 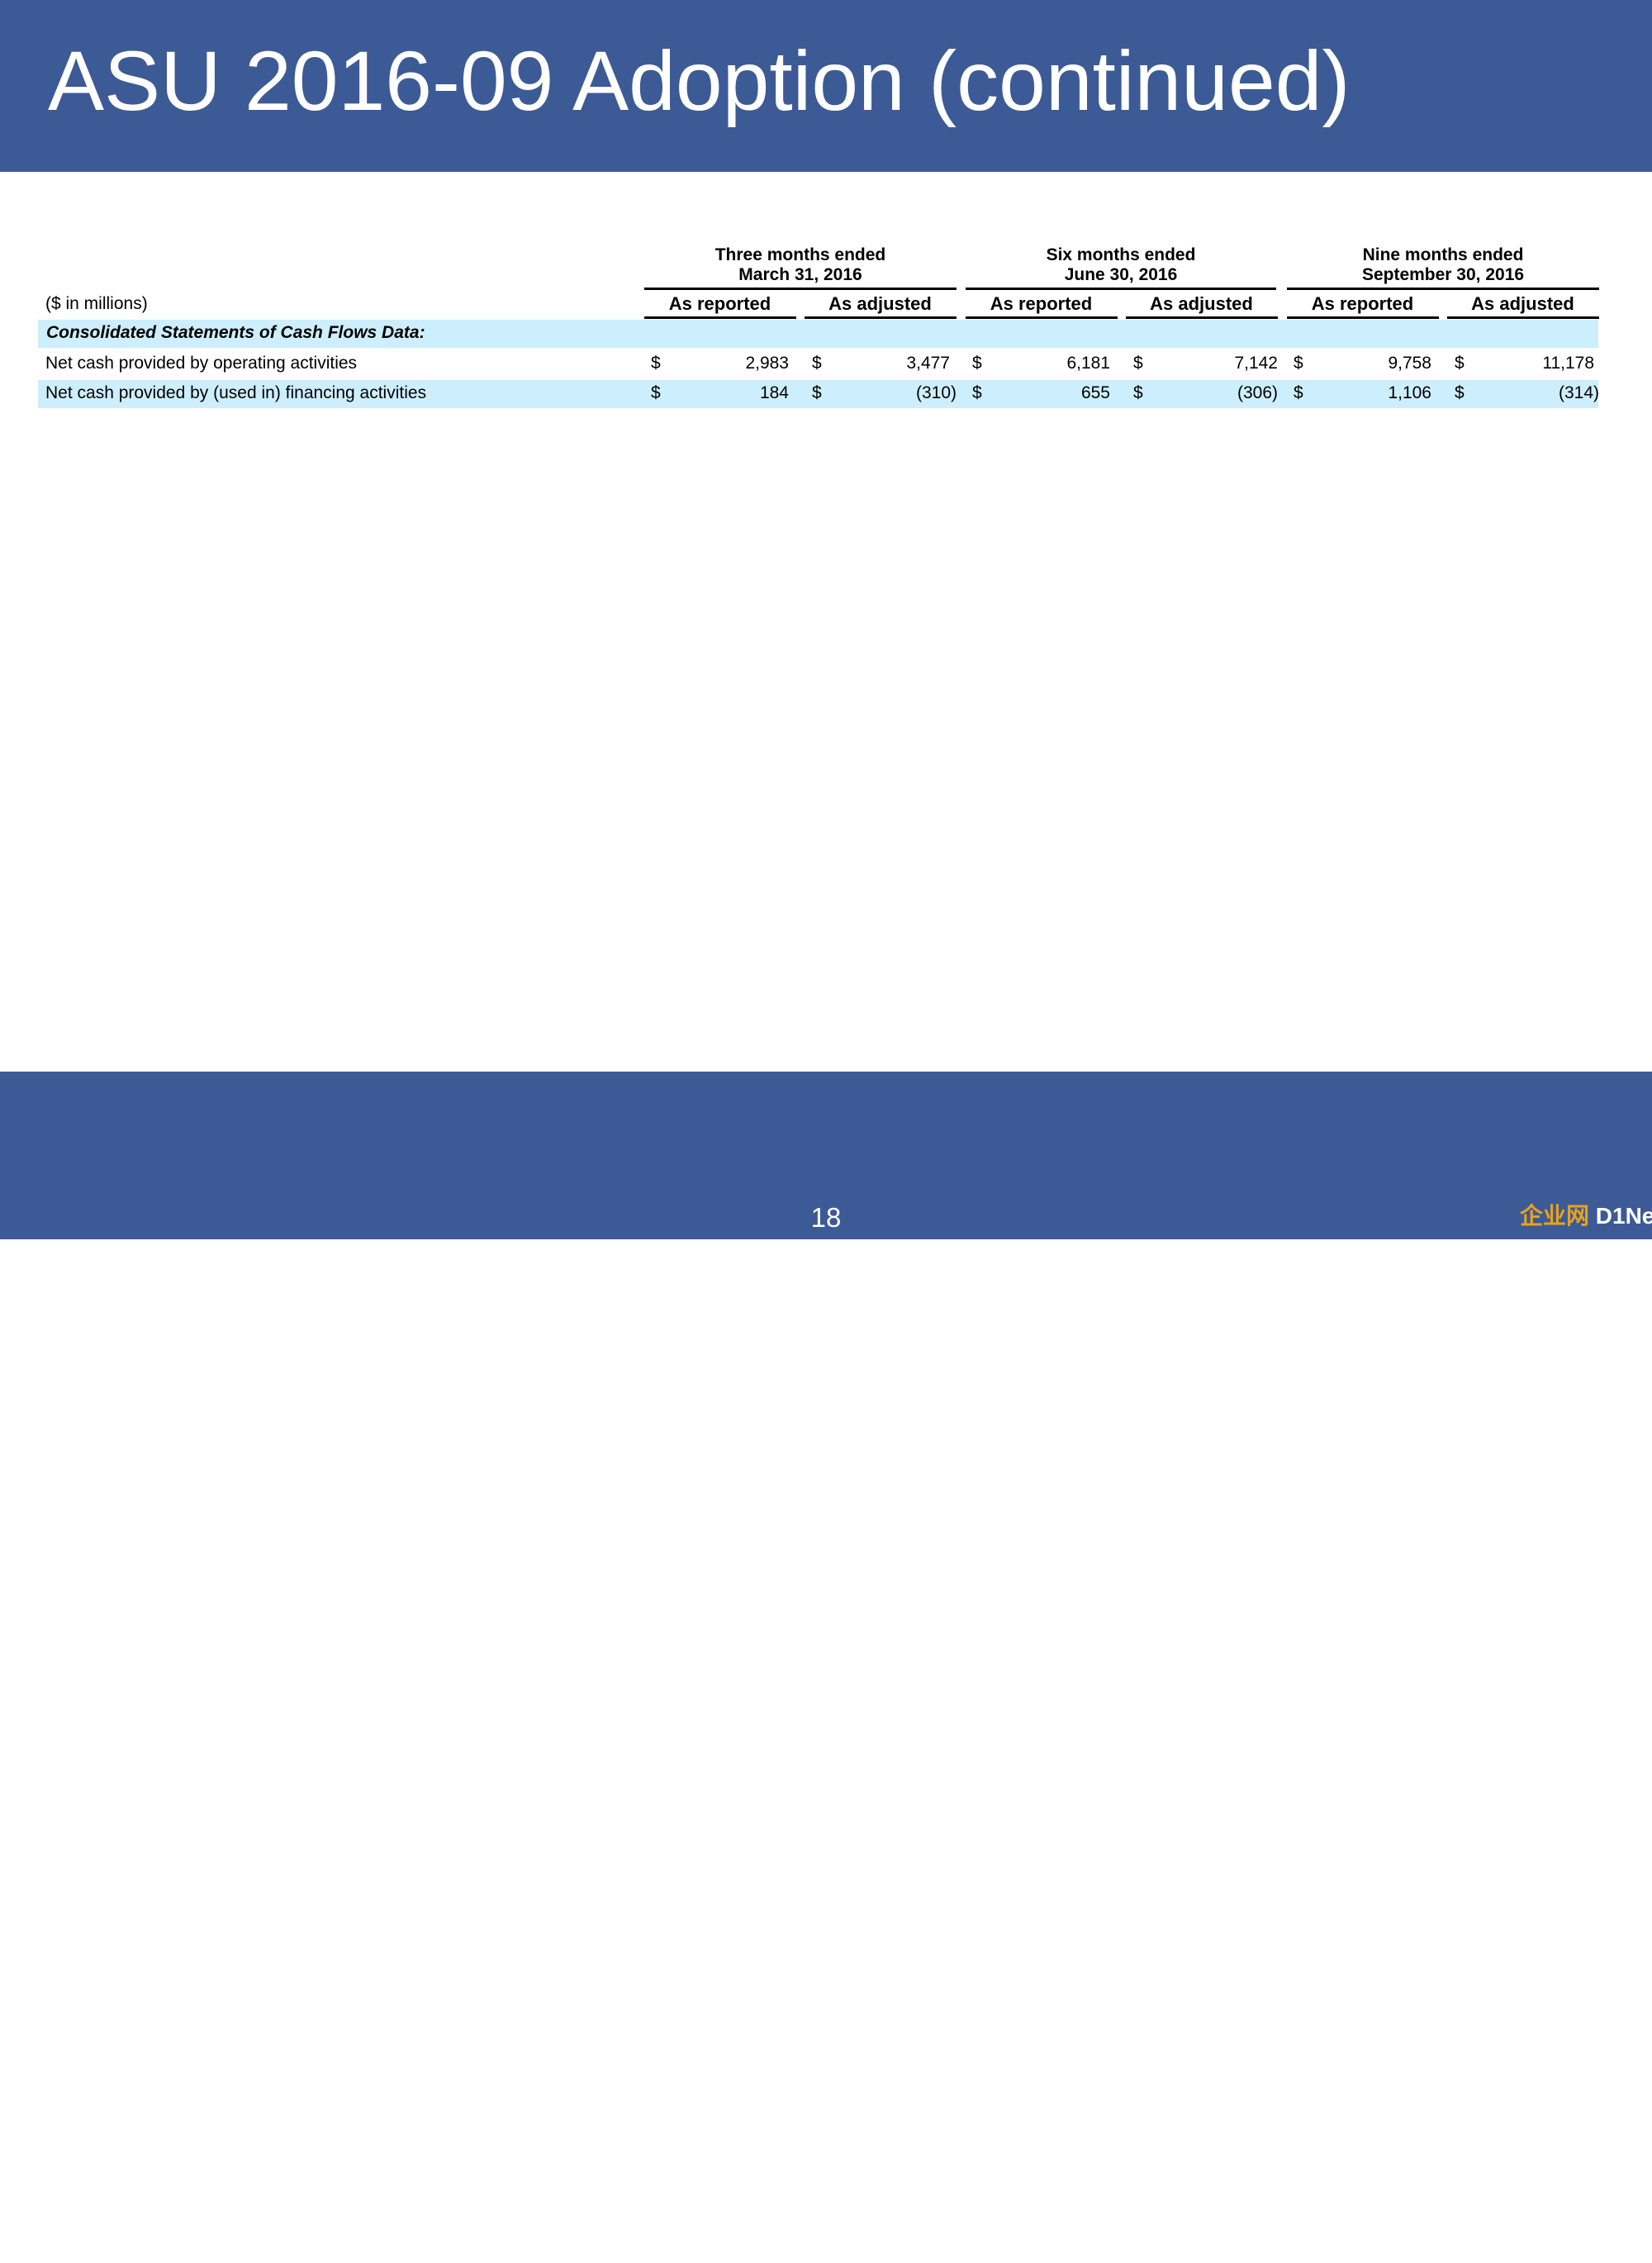 What do you see at coordinates (1409, 392) in the screenshot?
I see `table-cell: 1,106` at bounding box center [1409, 392].